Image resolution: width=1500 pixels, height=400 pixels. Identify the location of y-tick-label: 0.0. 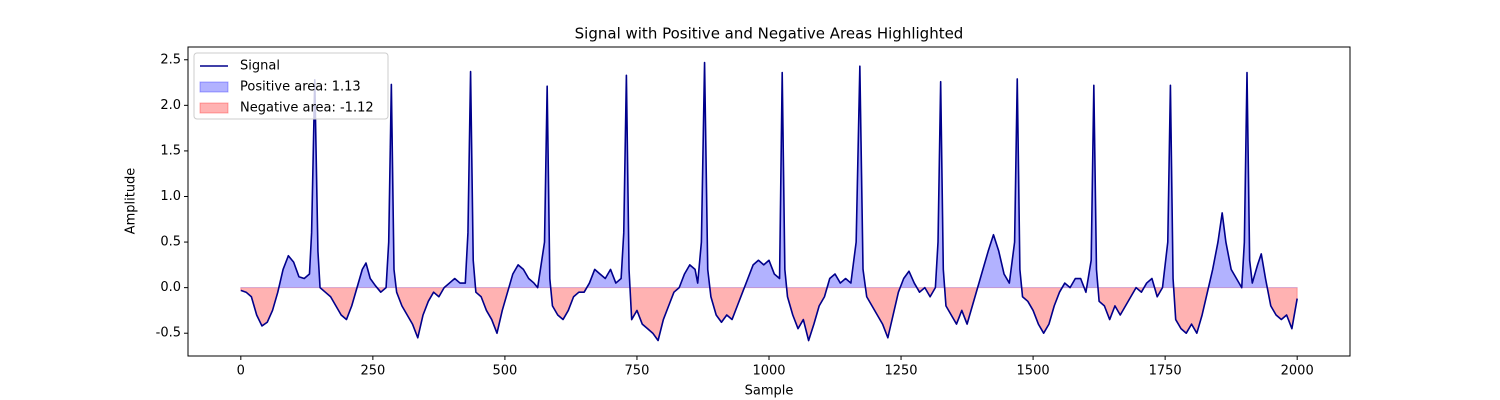
(170, 287).